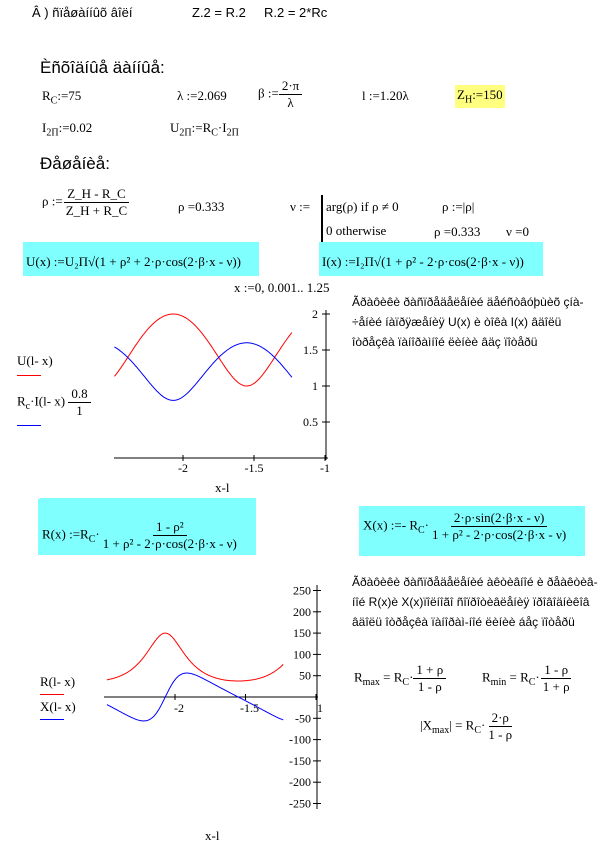 The height and width of the screenshot is (846, 614). Describe the element at coordinates (58, 697) in the screenshot. I see `chart2-legend: R(l- x) X(l- x)` at that location.